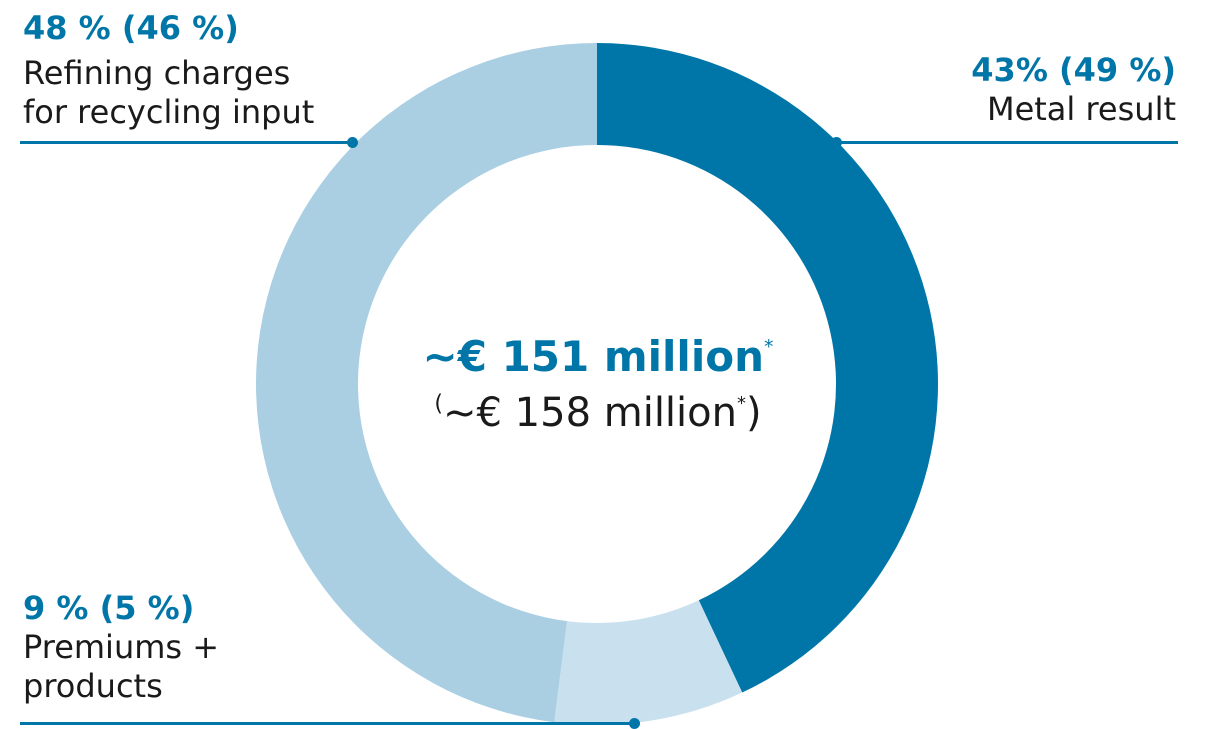 Image resolution: width=1206 pixels, height=729 pixels. What do you see at coordinates (1073, 70) in the screenshot?
I see `metal-result-share: 43% (49 %)` at bounding box center [1073, 70].